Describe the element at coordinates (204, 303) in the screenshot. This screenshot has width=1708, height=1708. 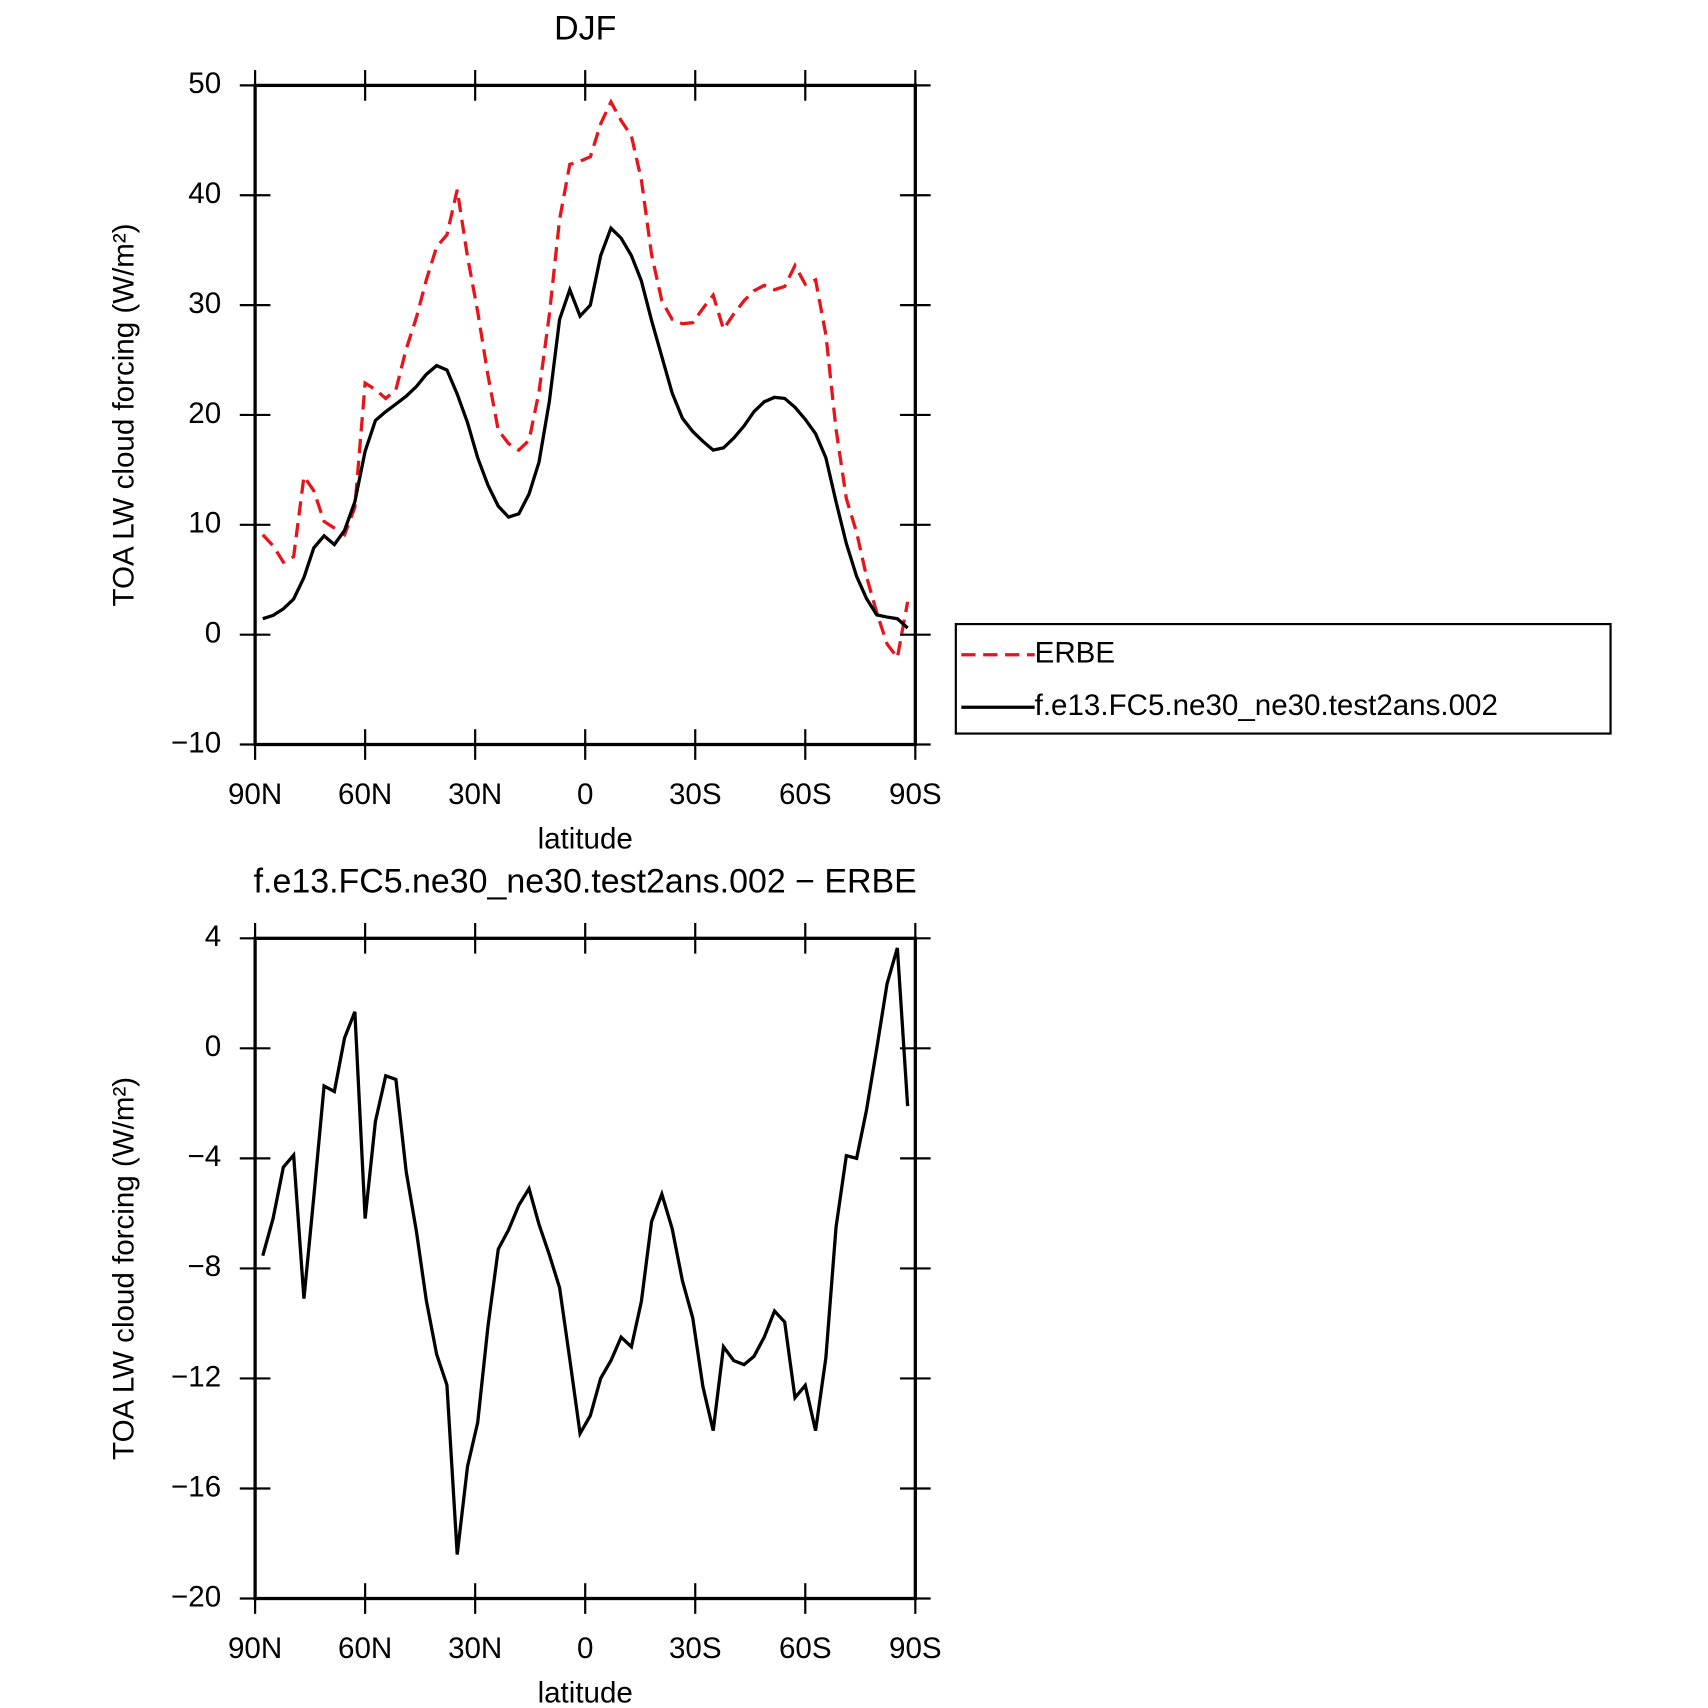
I see `y-tick-label: 30` at that location.